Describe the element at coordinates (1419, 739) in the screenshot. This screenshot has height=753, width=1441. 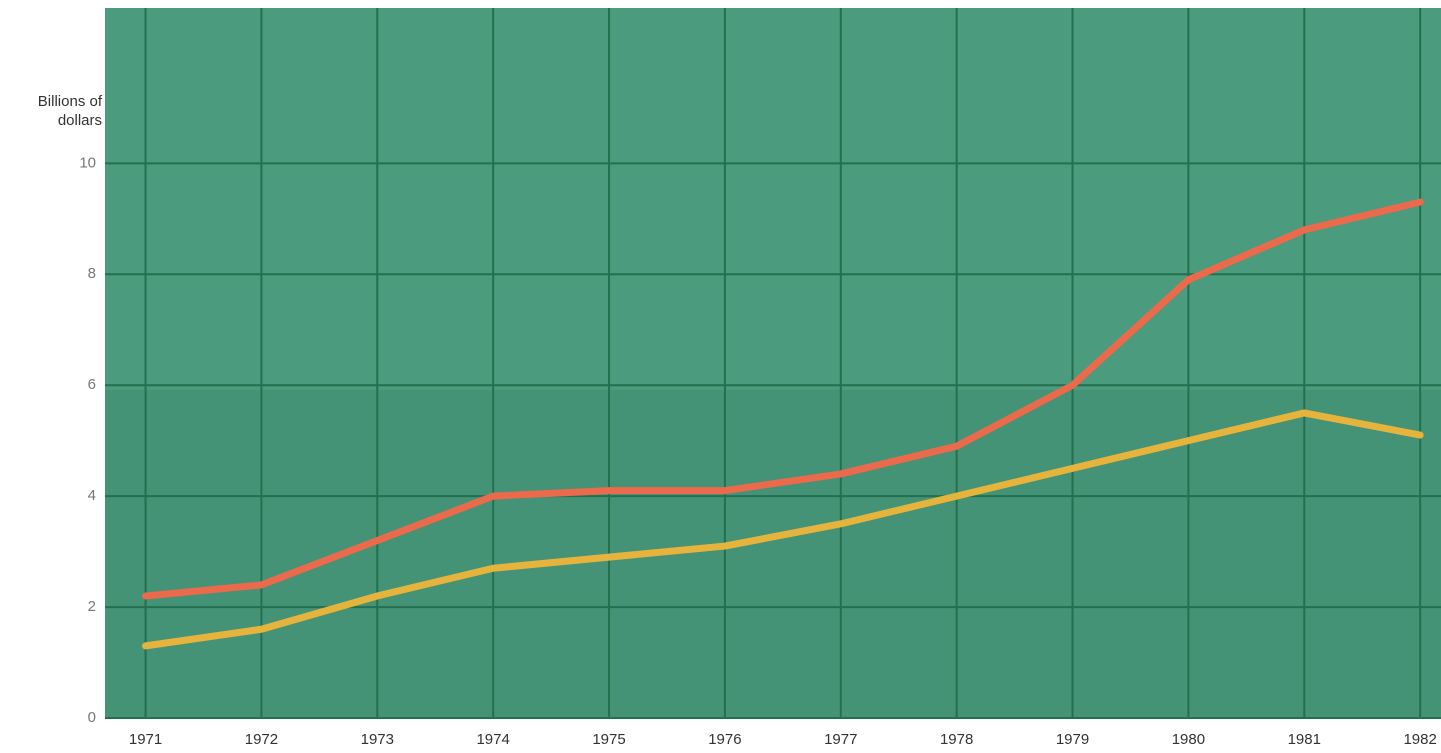
I see `x-tick-label: 1982` at that location.